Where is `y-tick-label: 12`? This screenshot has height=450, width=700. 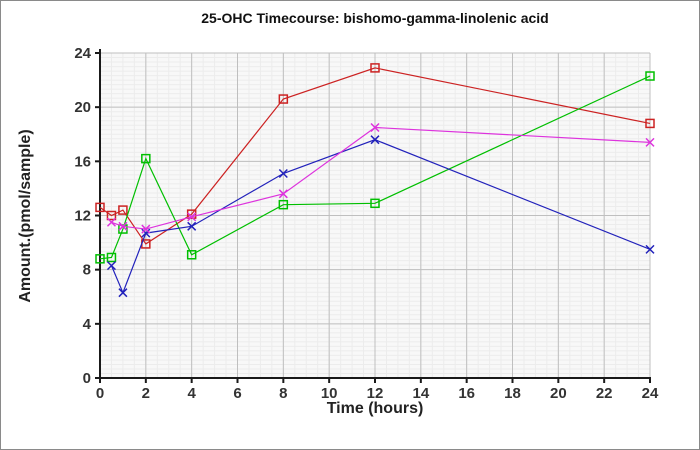 y-tick-label: 12 is located at coordinates (82, 216).